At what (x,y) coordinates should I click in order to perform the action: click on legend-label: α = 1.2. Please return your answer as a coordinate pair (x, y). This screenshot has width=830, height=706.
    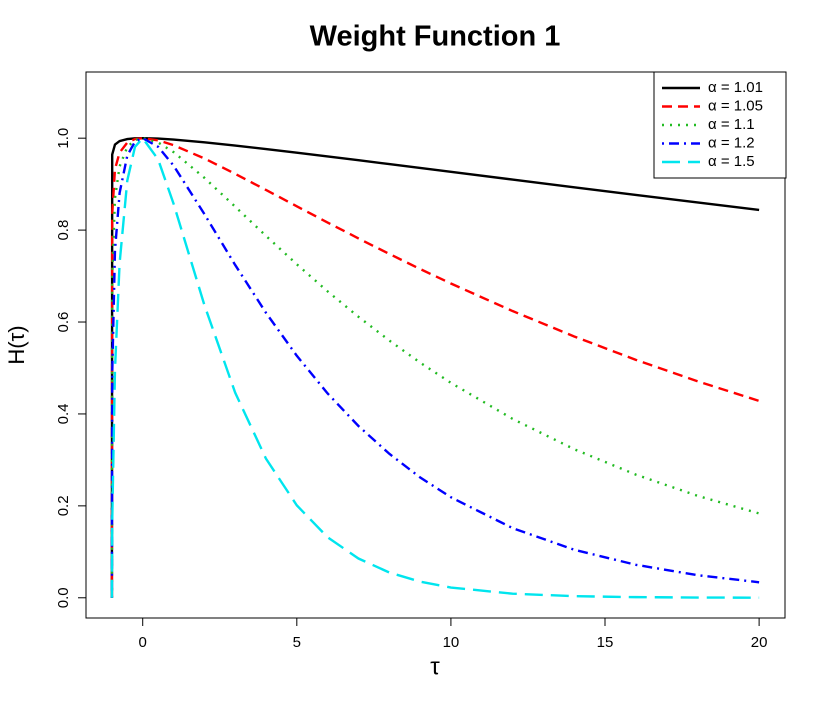
    Looking at the image, I should click on (731, 142).